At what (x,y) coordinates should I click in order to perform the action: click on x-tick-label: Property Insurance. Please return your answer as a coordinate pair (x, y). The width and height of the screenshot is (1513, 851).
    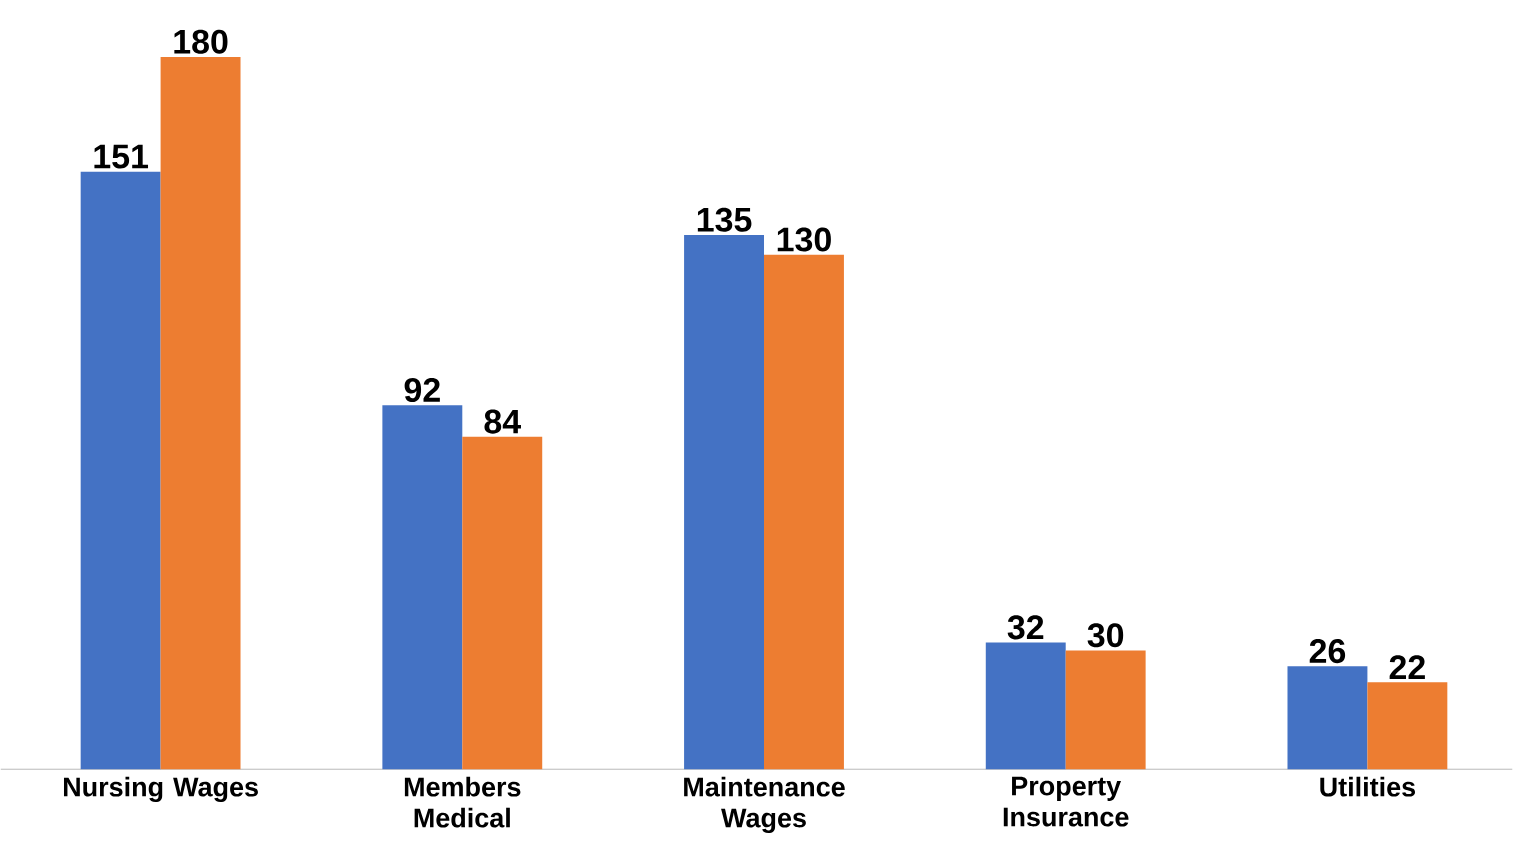
    Looking at the image, I should click on (1066, 801).